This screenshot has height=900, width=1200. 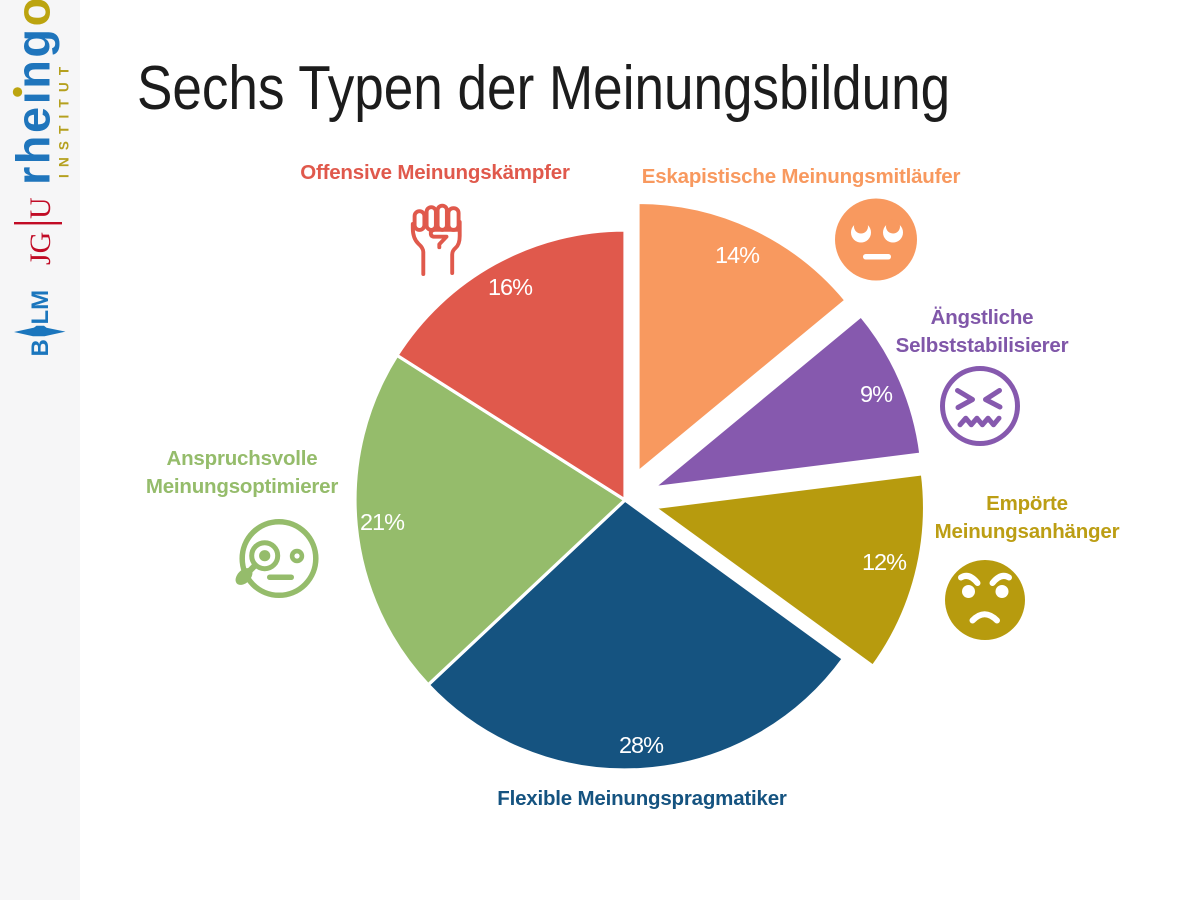 I want to click on svg-text: 16%, so click(x=510, y=287).